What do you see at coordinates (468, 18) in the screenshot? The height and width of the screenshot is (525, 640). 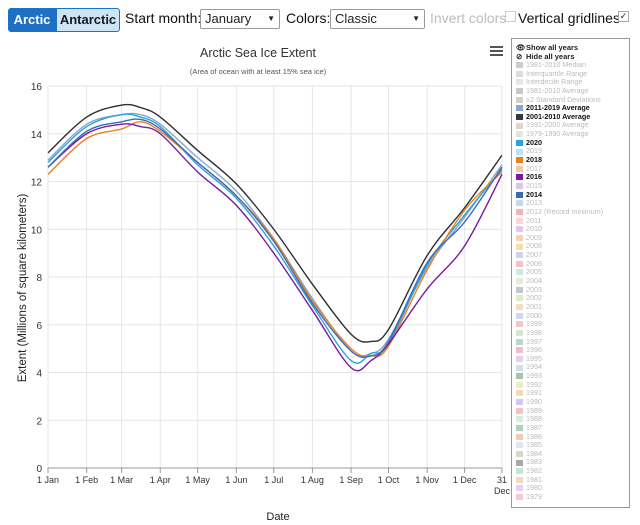 I see `invert-colors-label: Invert colors` at bounding box center [468, 18].